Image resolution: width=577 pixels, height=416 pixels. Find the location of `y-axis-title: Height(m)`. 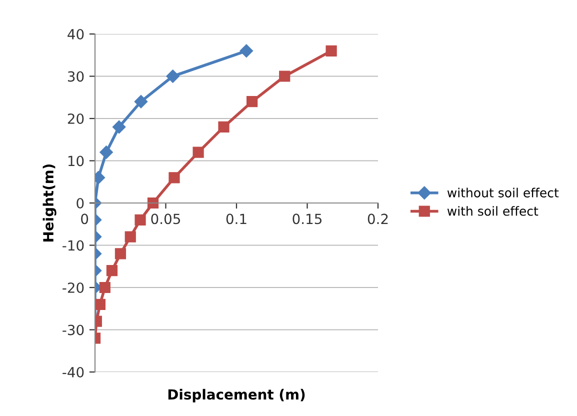

y-axis-title: Height(m) is located at coordinates (49, 203).